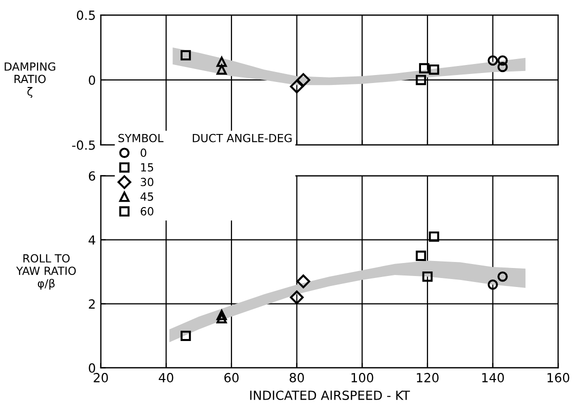  Describe the element at coordinates (147, 196) in the screenshot. I see `legend-label: 45` at that location.